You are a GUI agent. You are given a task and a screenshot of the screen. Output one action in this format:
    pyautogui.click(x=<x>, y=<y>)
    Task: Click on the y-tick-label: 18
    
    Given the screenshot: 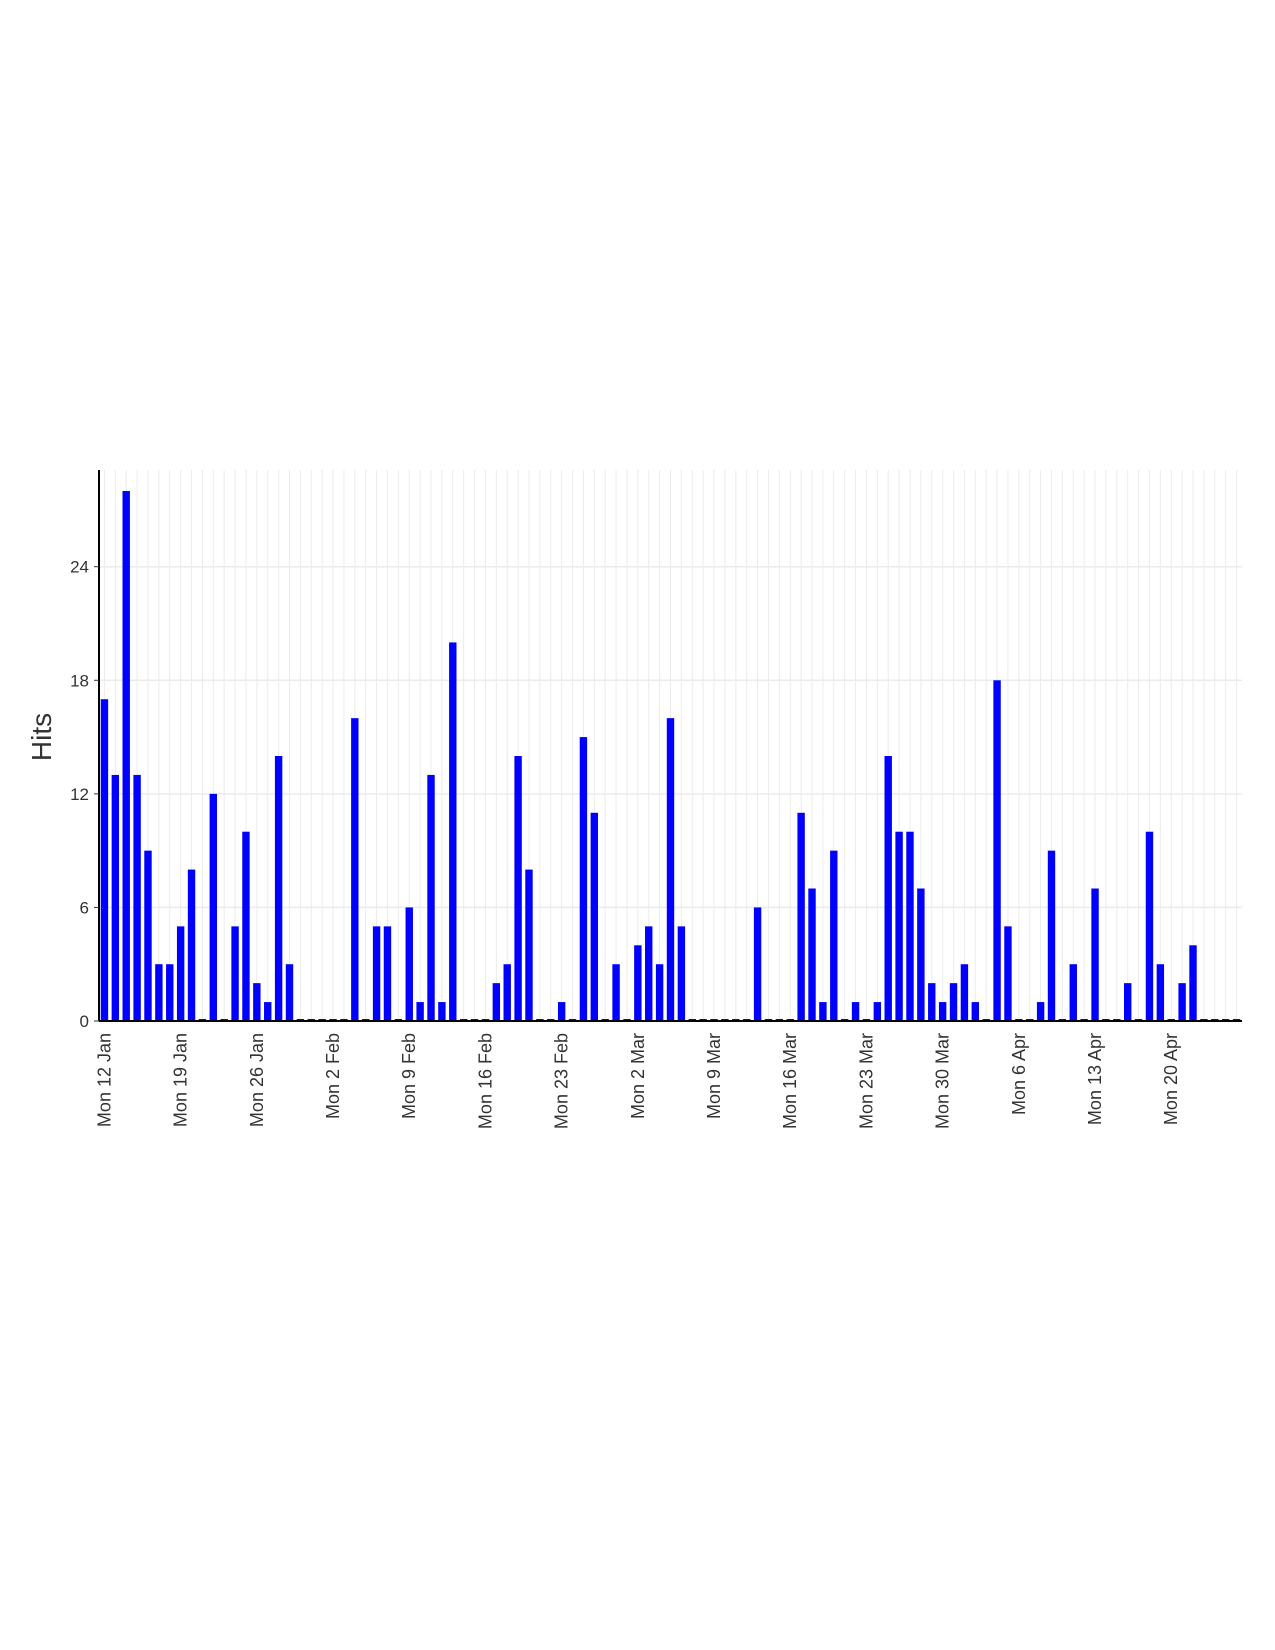 What is the action you would take?
    pyautogui.click(x=79, y=680)
    